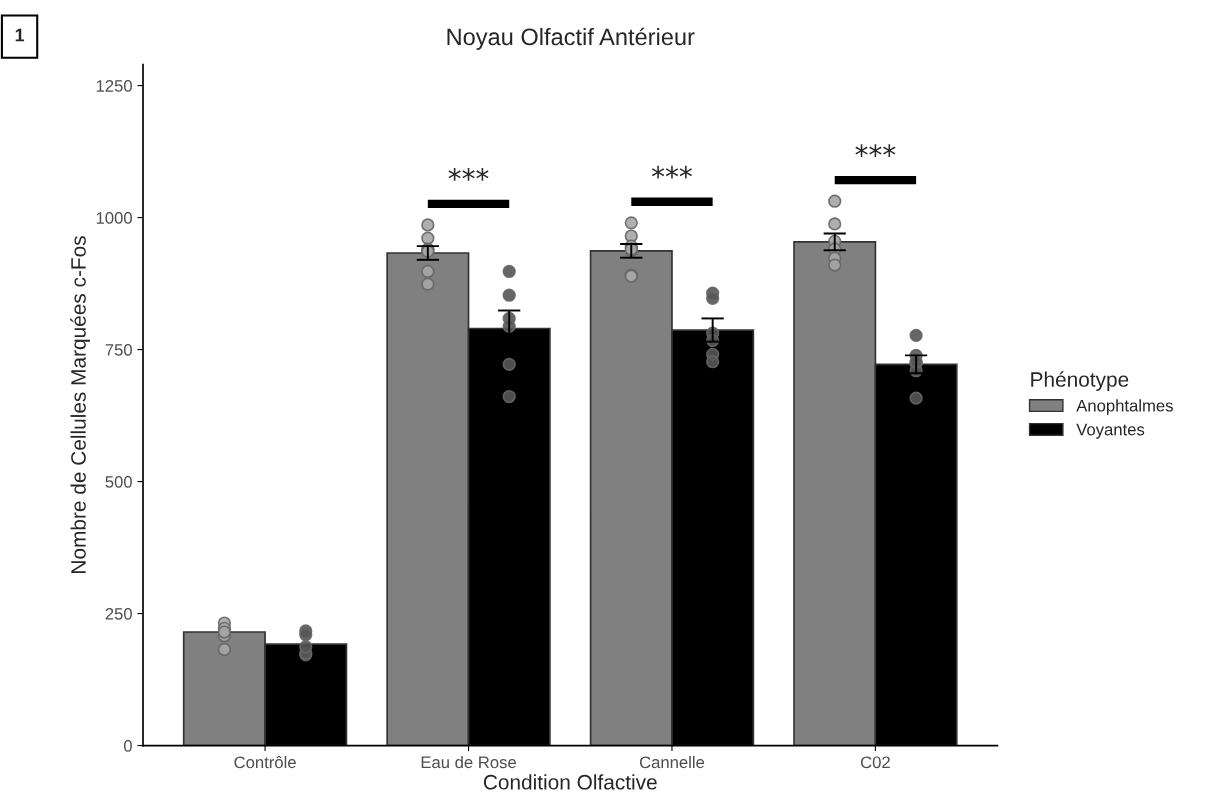  What do you see at coordinates (118, 349) in the screenshot?
I see `y-tick-label: 750` at bounding box center [118, 349].